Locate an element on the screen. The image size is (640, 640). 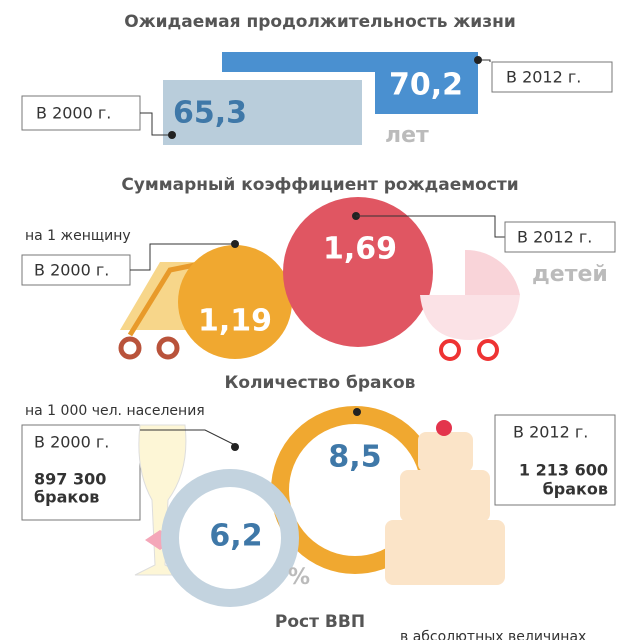
bar-2012 is located at coordinates (426, 83).